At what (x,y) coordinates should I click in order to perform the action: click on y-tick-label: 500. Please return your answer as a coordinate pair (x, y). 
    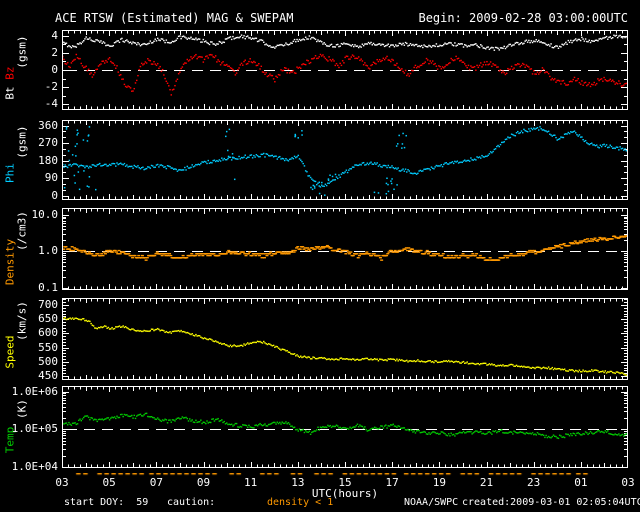
    Looking at the image, I should click on (48, 361).